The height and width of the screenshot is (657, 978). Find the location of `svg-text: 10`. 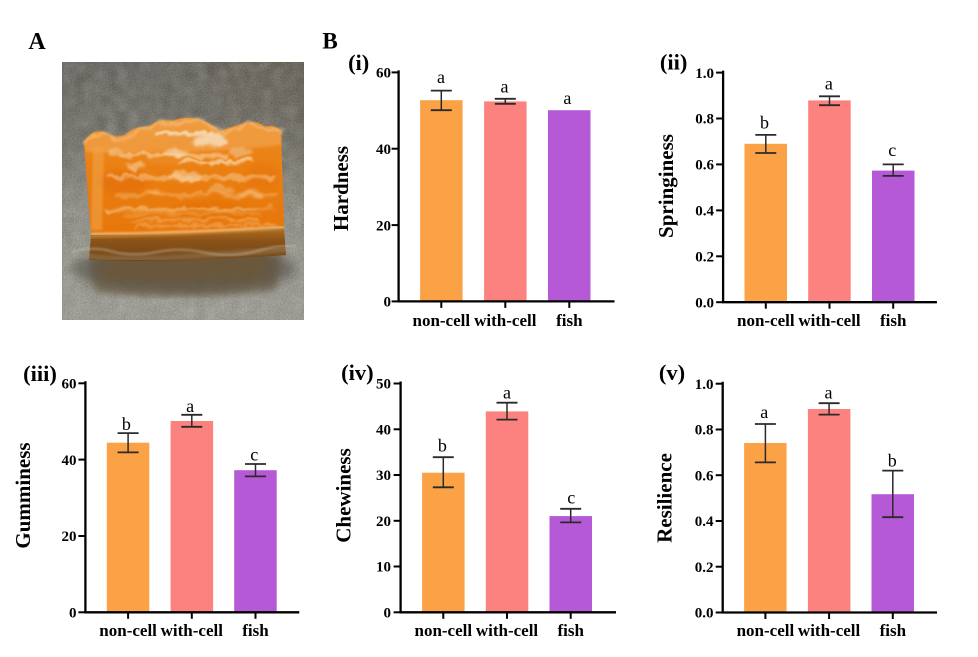

svg-text: 10 is located at coordinates (383, 568).